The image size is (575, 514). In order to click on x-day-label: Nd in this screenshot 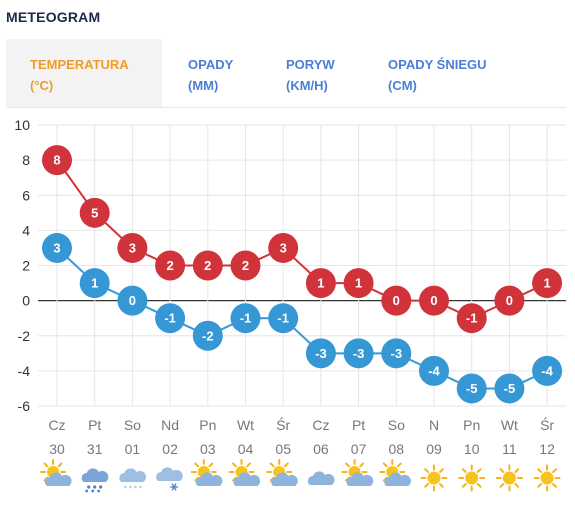, I will do `click(170, 425)`.